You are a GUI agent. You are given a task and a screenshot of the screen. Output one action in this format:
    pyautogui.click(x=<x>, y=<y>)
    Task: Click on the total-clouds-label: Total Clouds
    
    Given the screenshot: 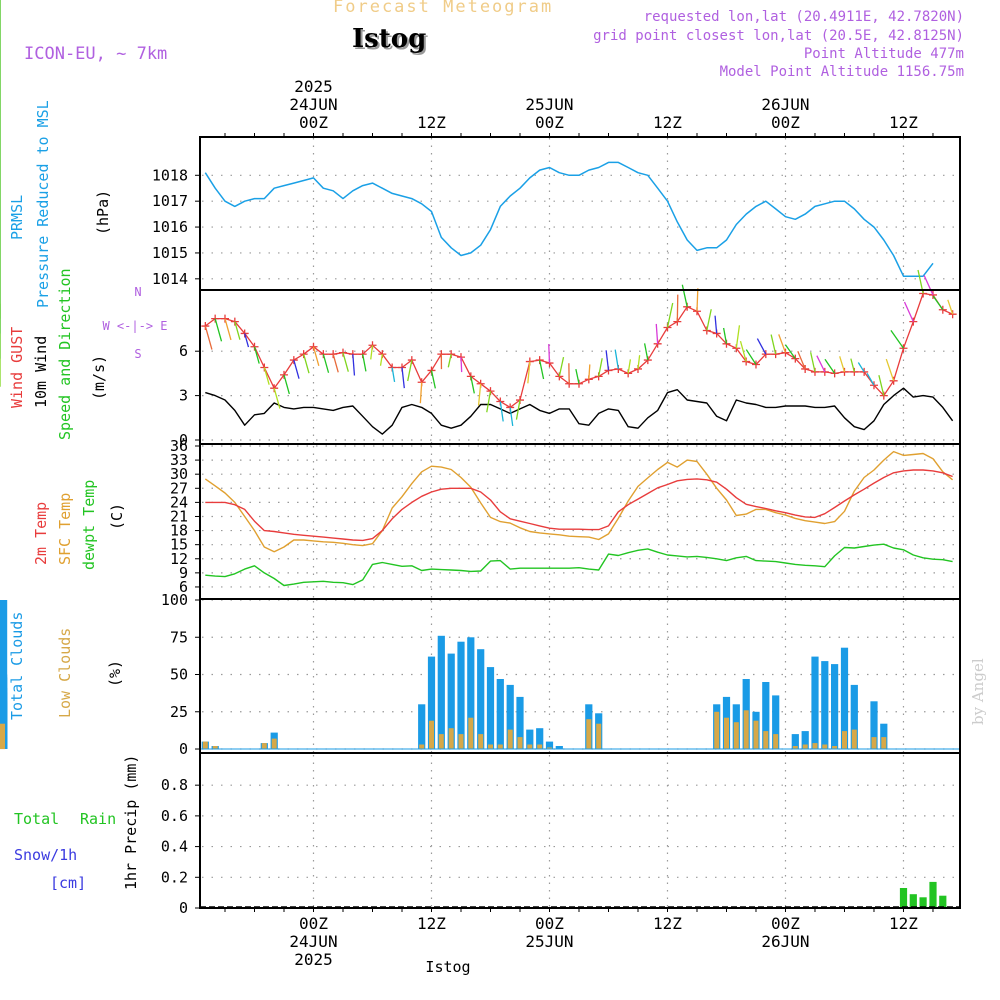 What is the action you would take?
    pyautogui.click(x=17, y=666)
    